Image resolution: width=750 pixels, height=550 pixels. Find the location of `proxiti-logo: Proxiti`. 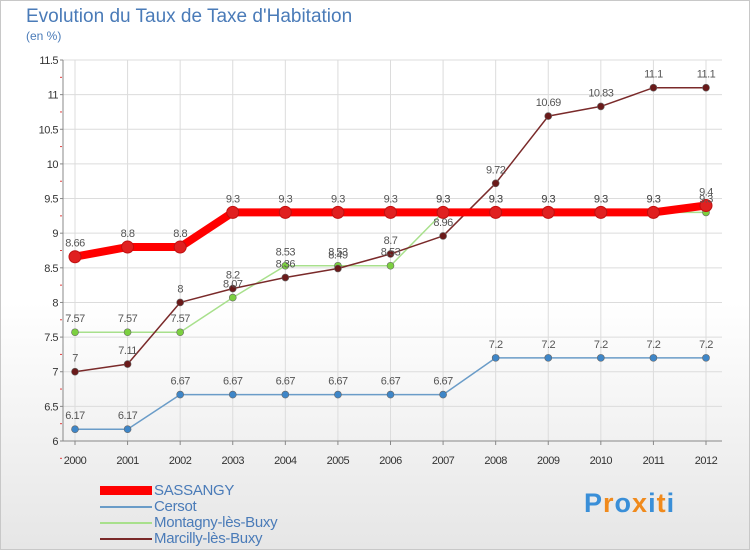

proxiti-logo: Proxiti is located at coordinates (629, 503).